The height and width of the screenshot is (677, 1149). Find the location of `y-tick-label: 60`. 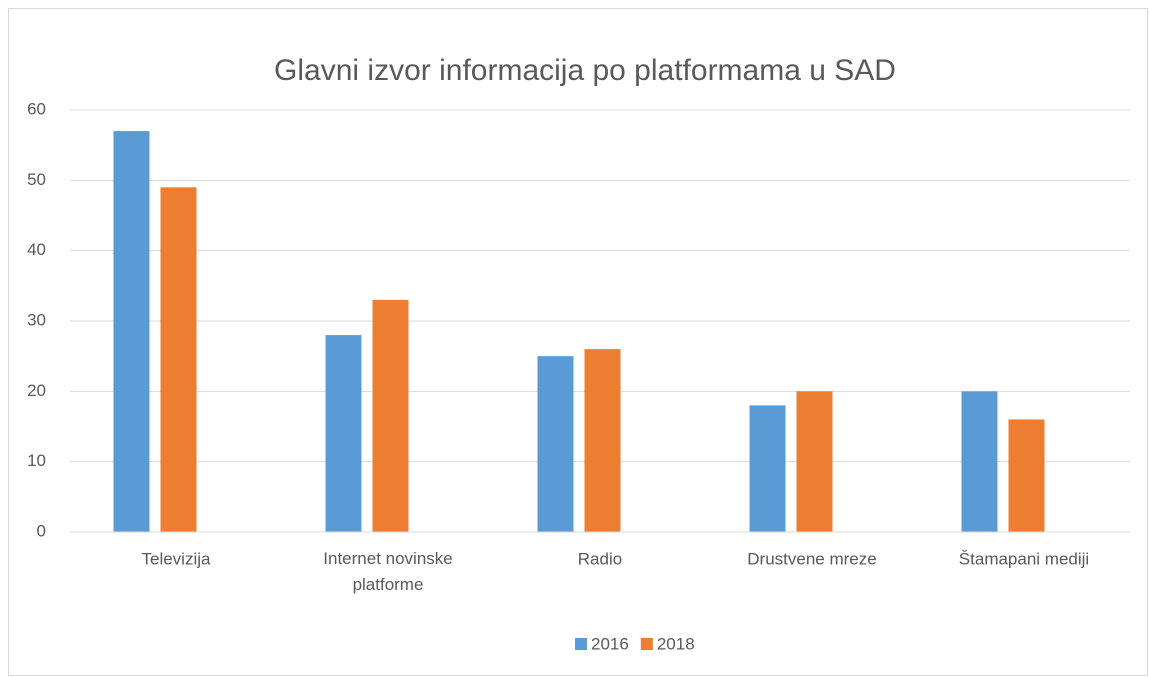

y-tick-label: 60 is located at coordinates (36, 108).